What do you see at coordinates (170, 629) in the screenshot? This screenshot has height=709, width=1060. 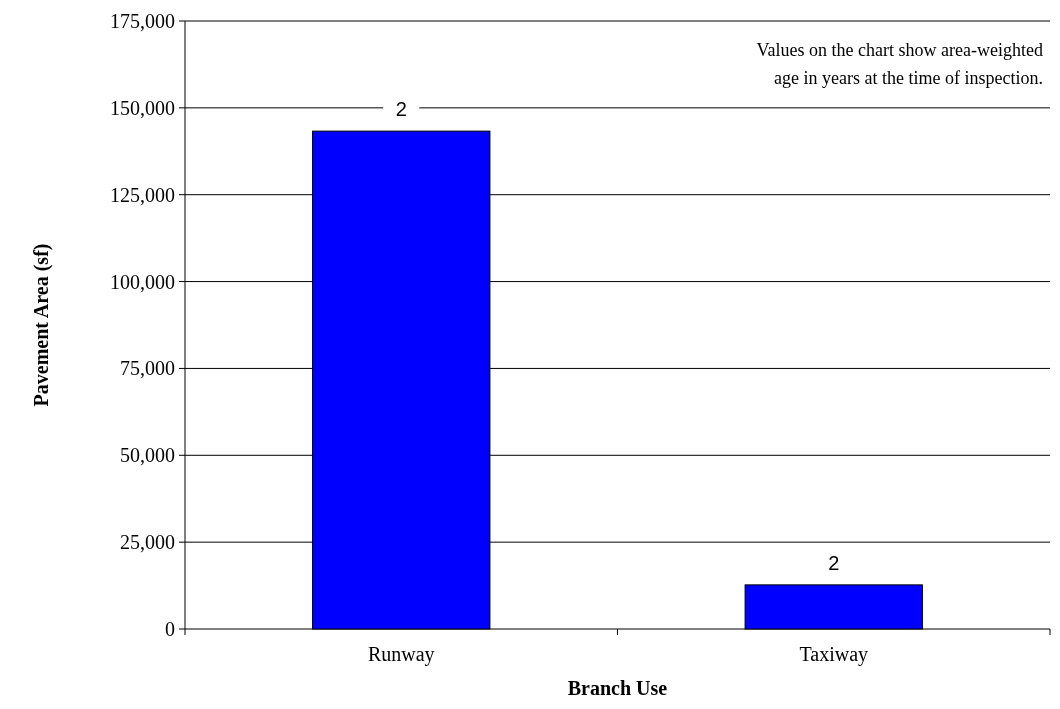 I see `y-tick-label: 0` at bounding box center [170, 629].